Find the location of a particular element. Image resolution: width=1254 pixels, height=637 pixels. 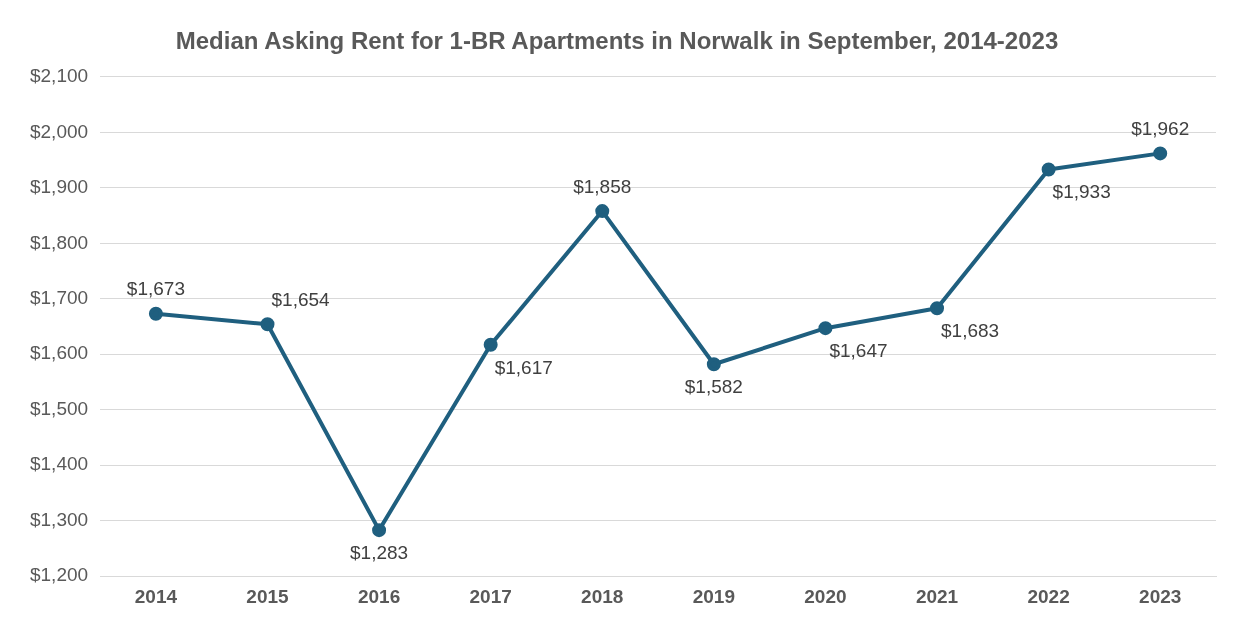

y-tick-label: $1,300 is located at coordinates (59, 519).